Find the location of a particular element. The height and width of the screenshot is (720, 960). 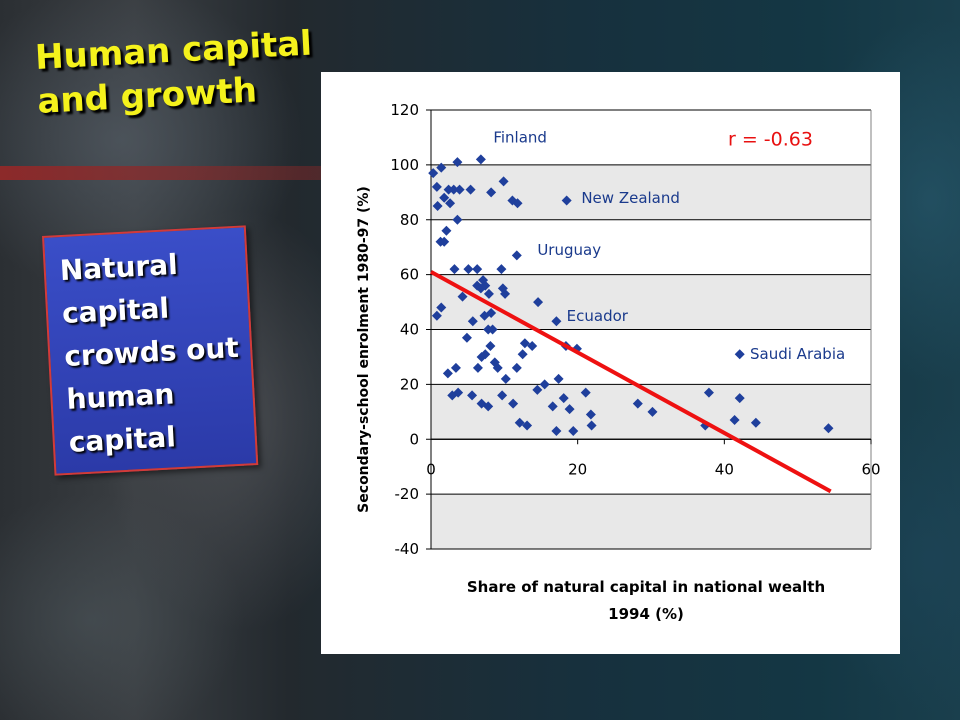

x-tick-label: 20 is located at coordinates (577, 469).